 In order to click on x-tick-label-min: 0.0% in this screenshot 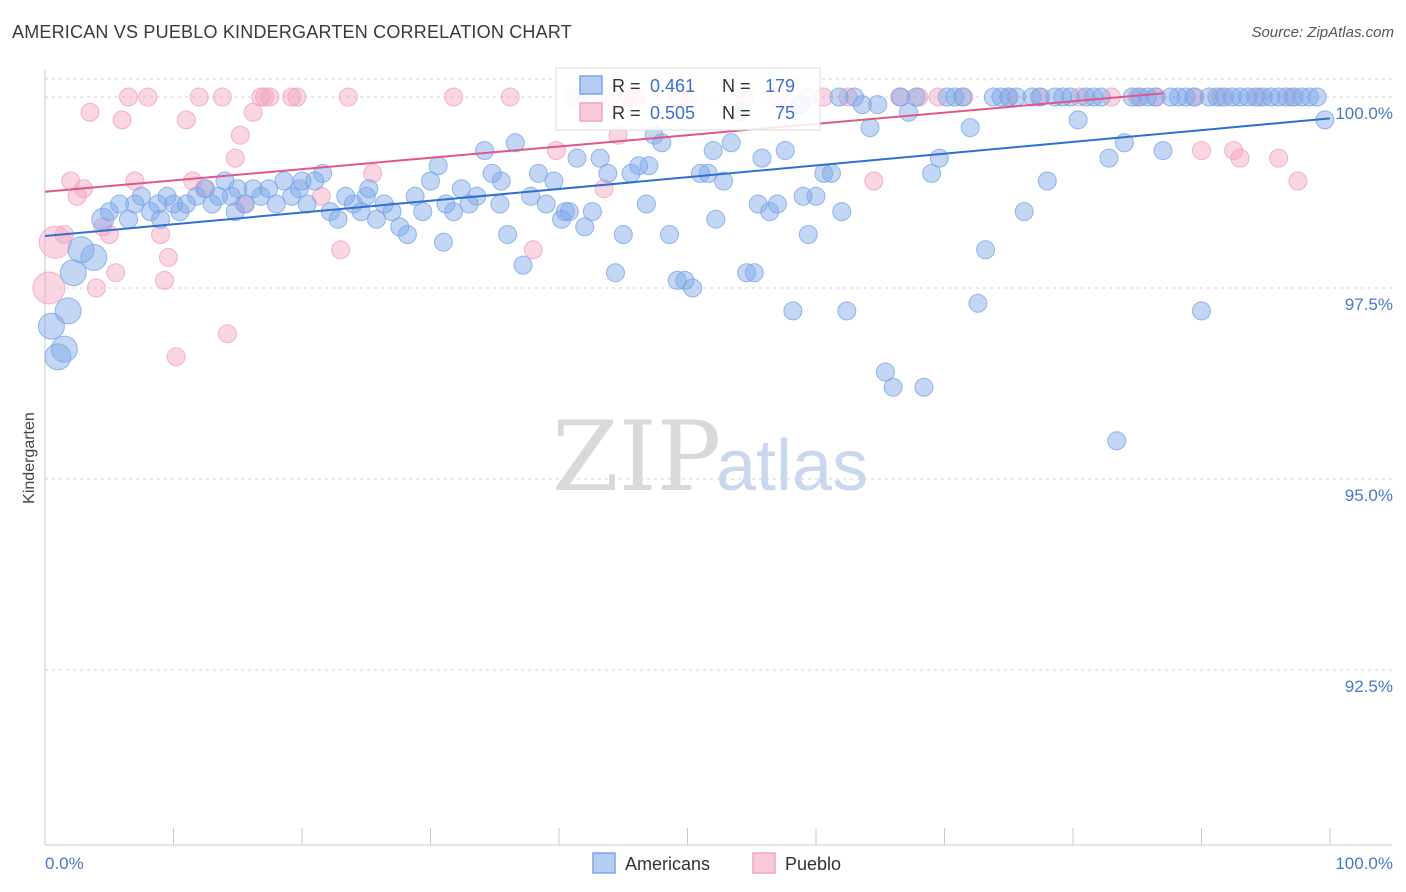, I will do `click(64, 863)`.